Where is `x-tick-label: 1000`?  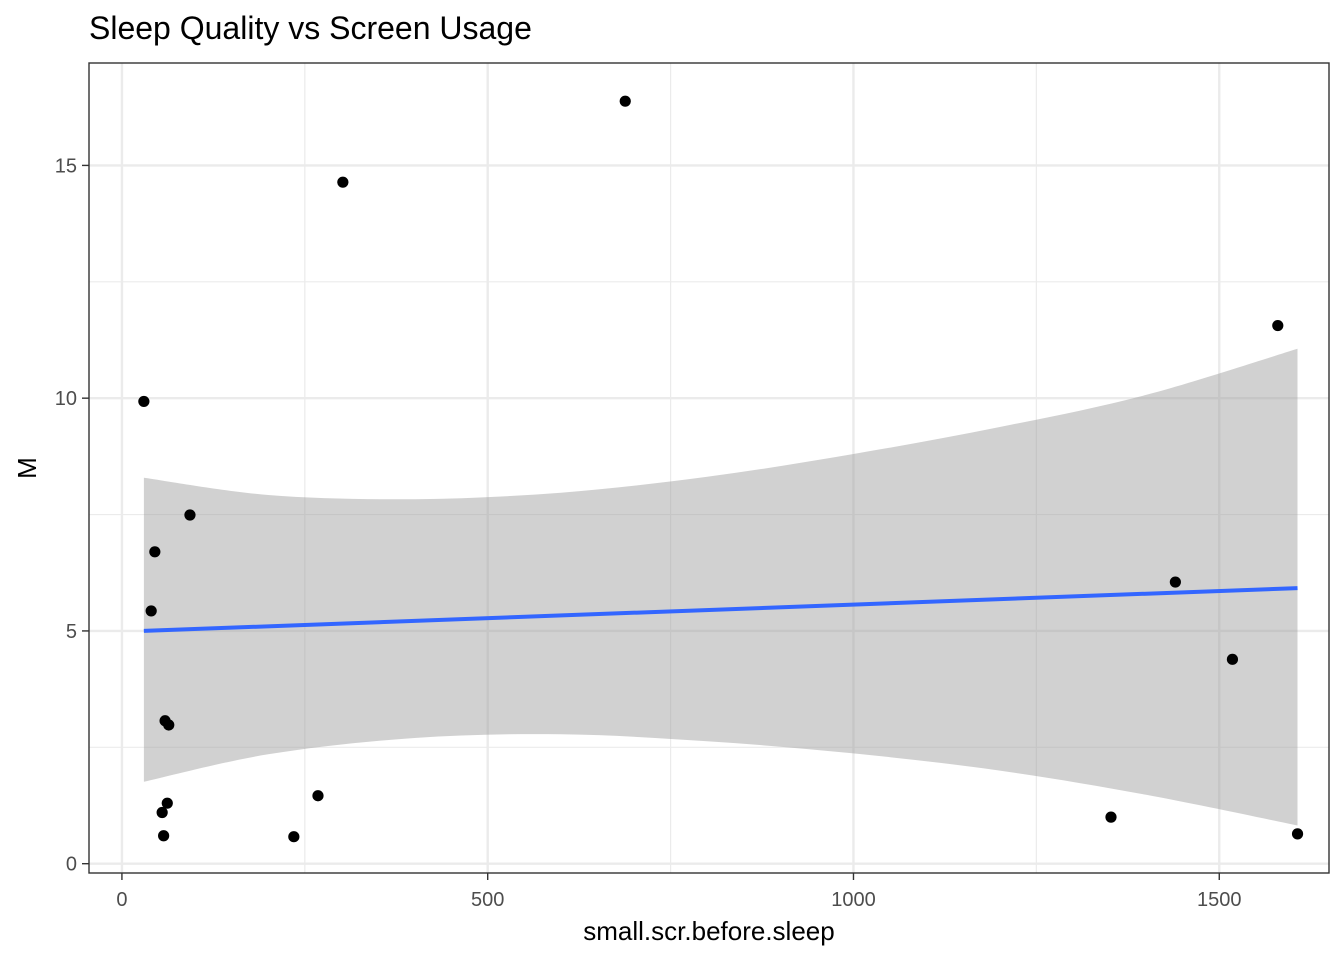 x-tick-label: 1000 is located at coordinates (853, 900).